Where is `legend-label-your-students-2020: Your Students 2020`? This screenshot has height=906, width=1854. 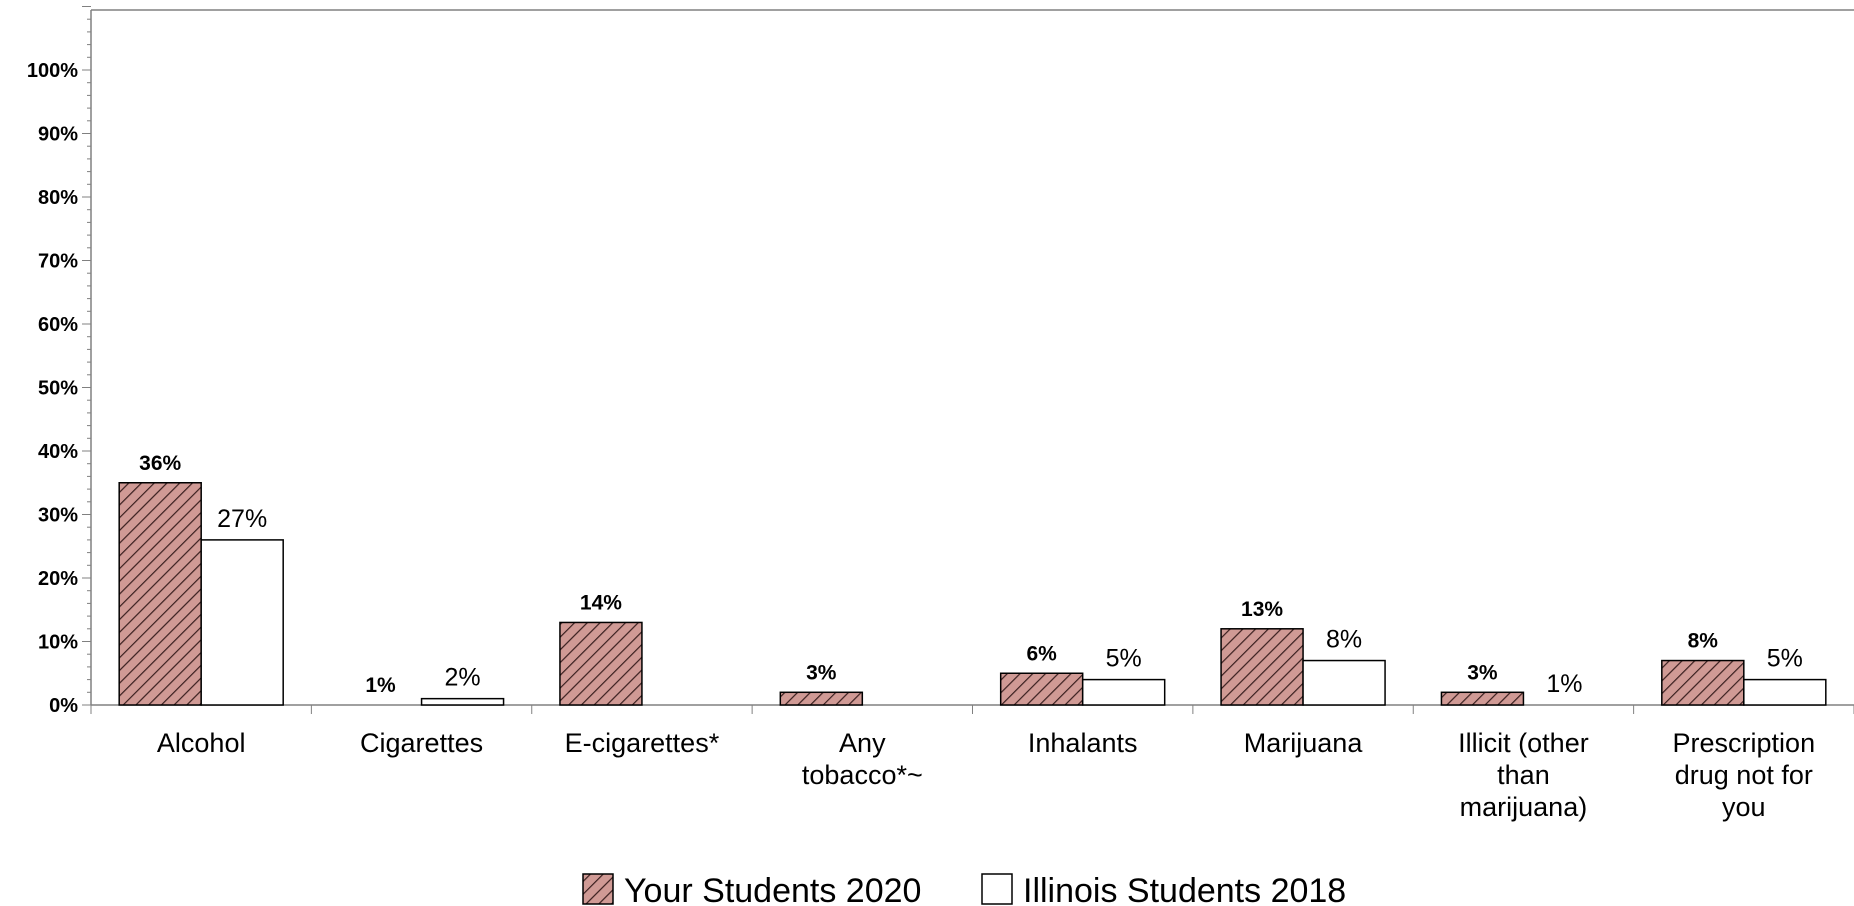
legend-label-your-students-2020: Your Students 2020 is located at coordinates (772, 889).